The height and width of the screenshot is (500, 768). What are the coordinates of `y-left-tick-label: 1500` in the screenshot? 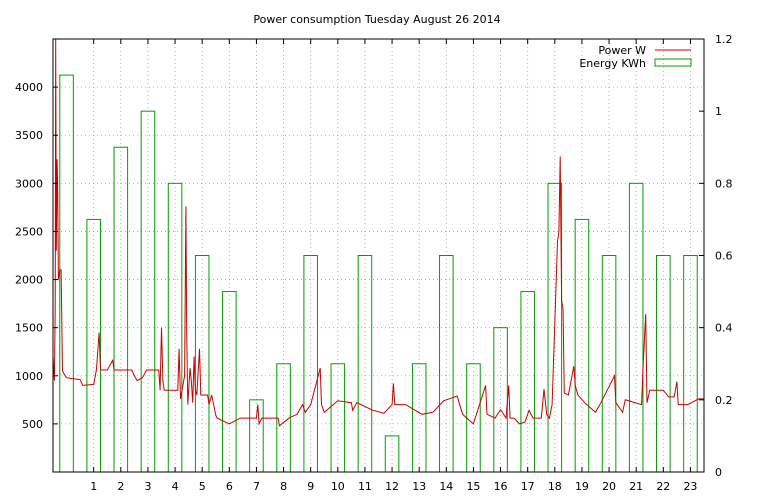 It's located at (29, 328).